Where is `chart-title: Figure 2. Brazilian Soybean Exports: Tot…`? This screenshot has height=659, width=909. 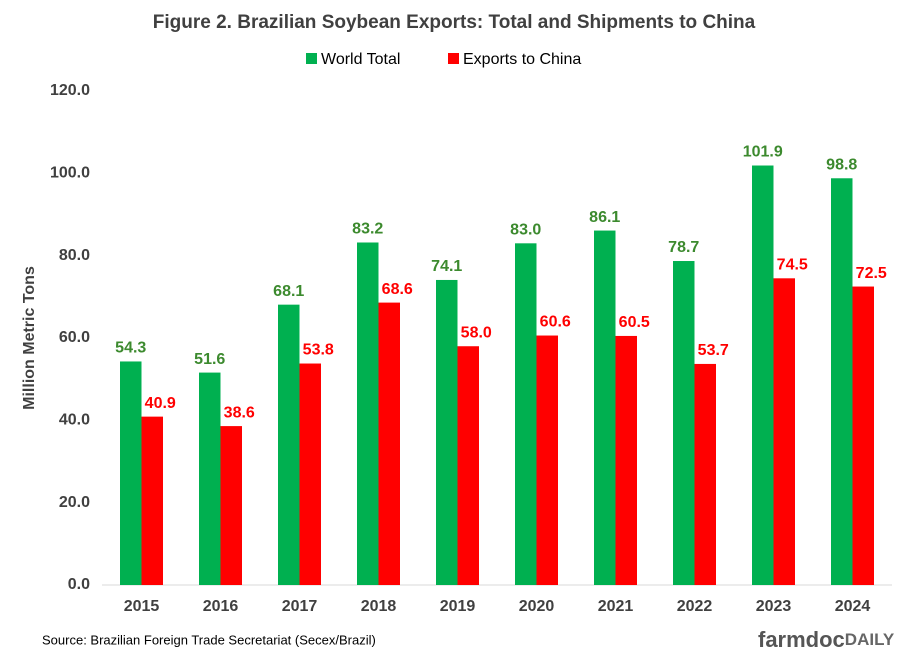 chart-title: Figure 2. Brazilian Soybean Exports: Tot… is located at coordinates (454, 22).